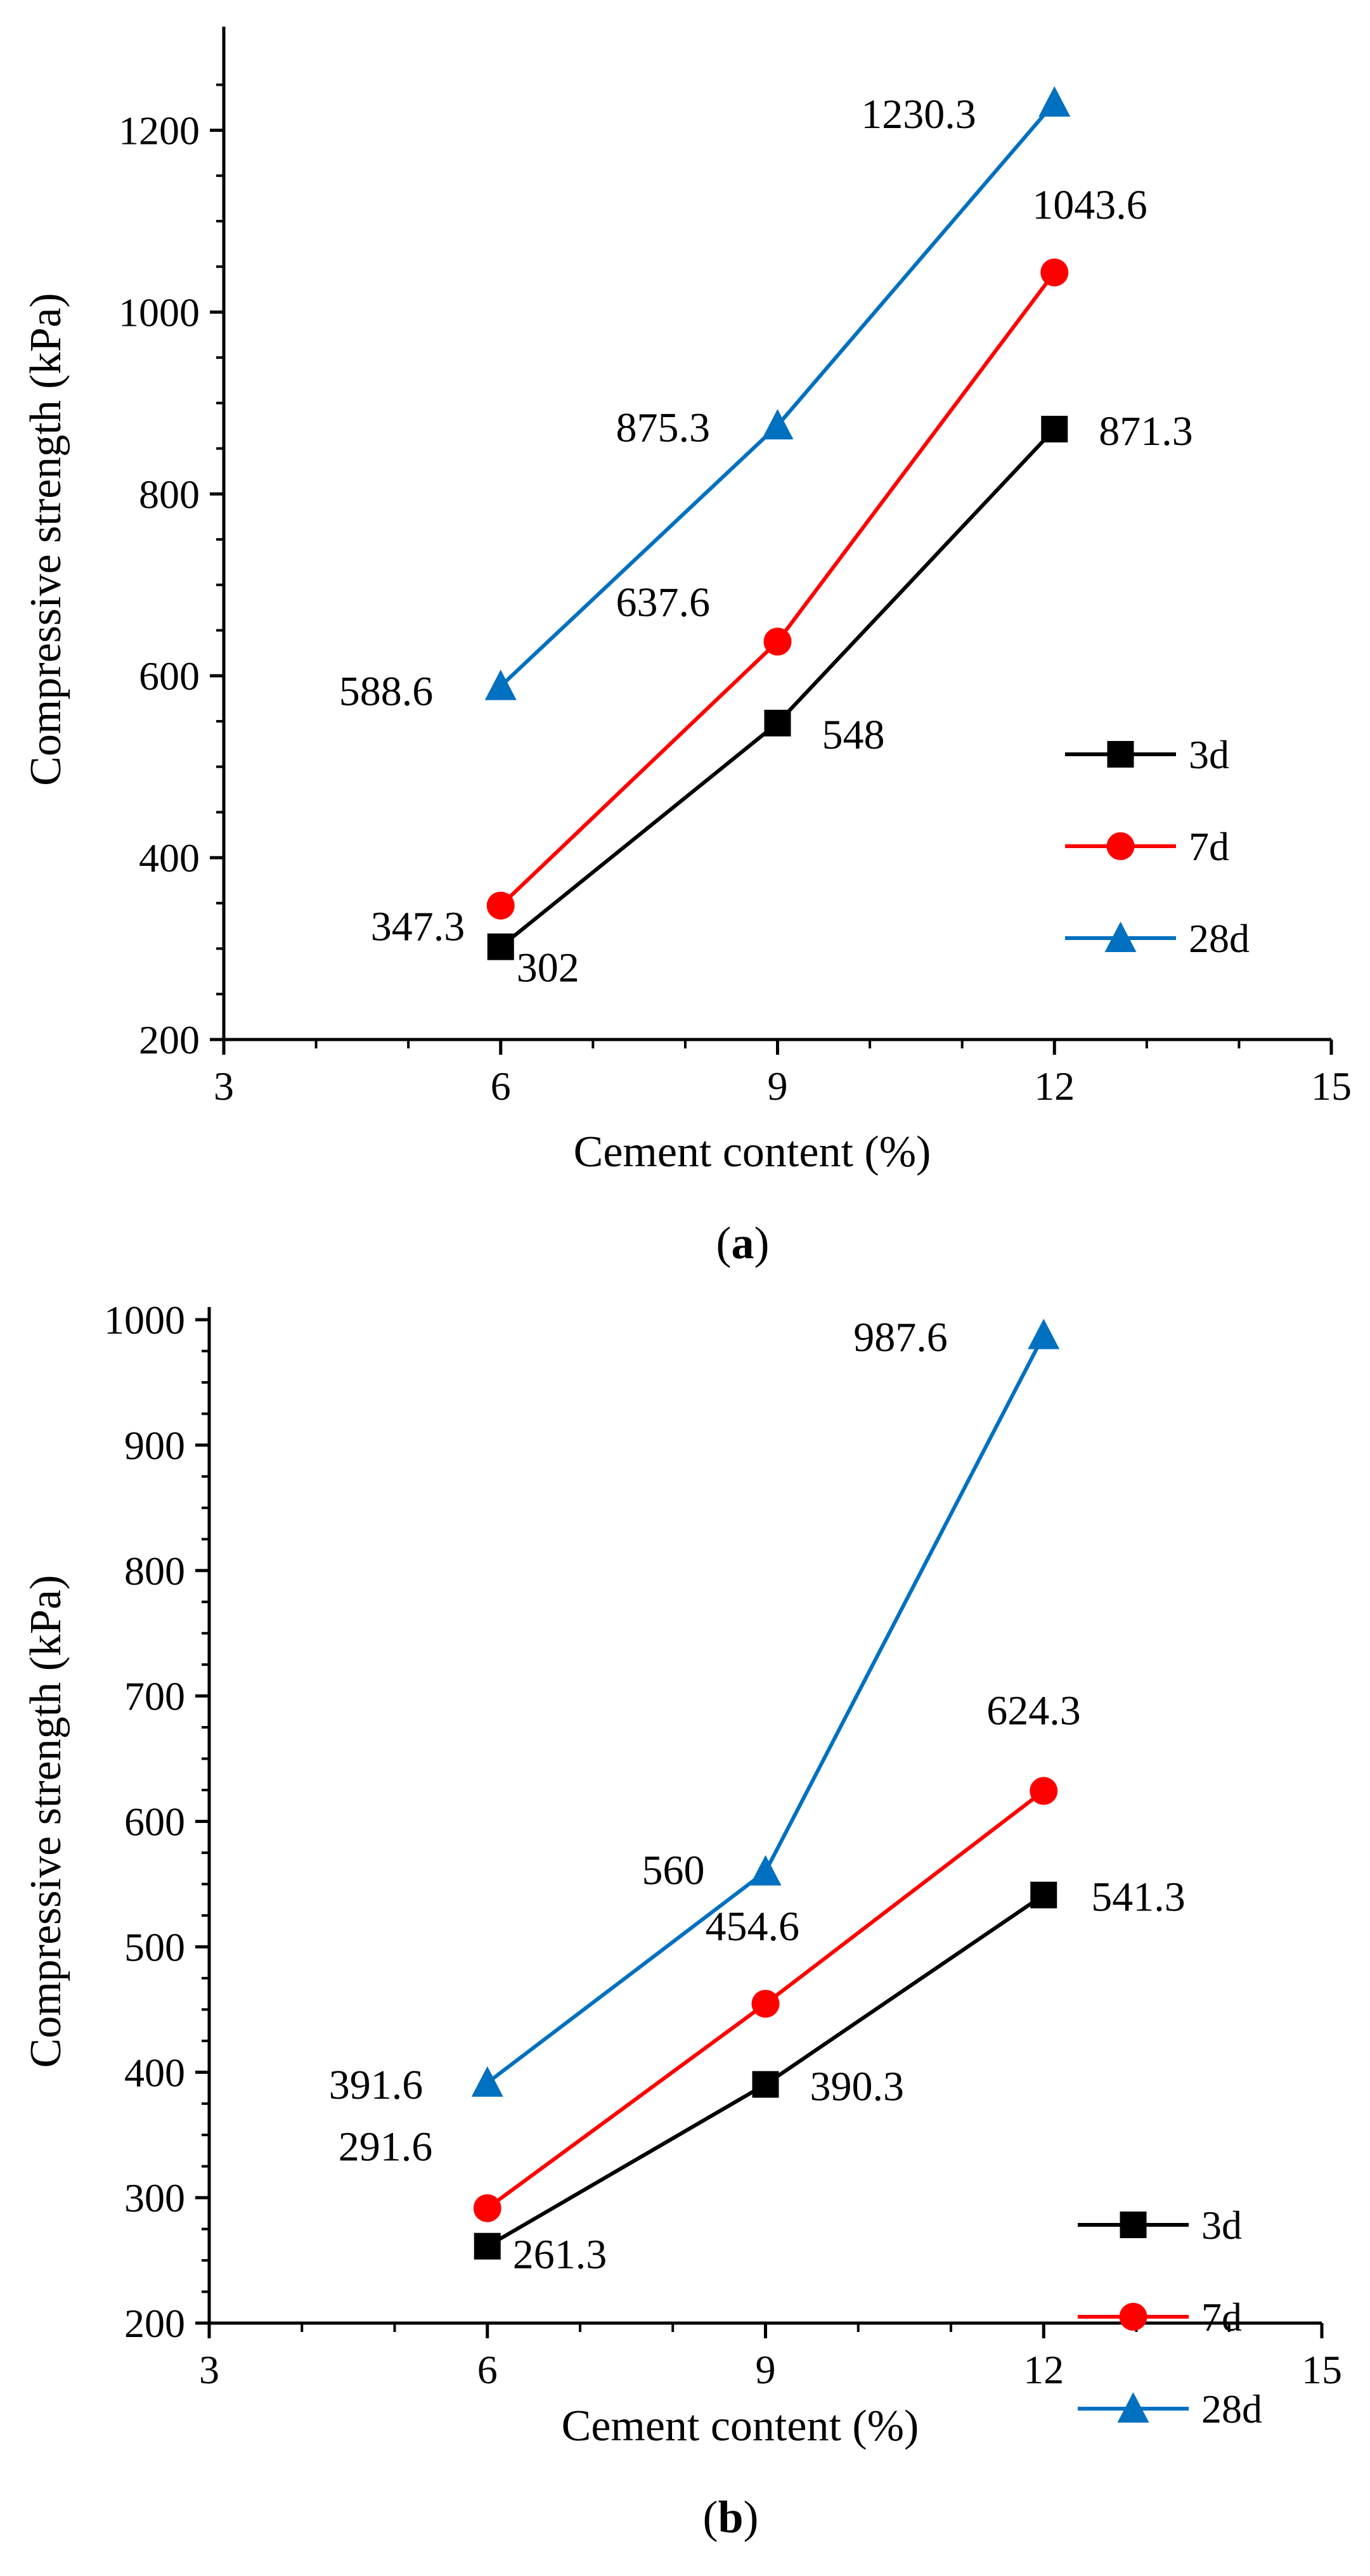  I want to click on panel-label-close-paren: ), so click(762, 1243).